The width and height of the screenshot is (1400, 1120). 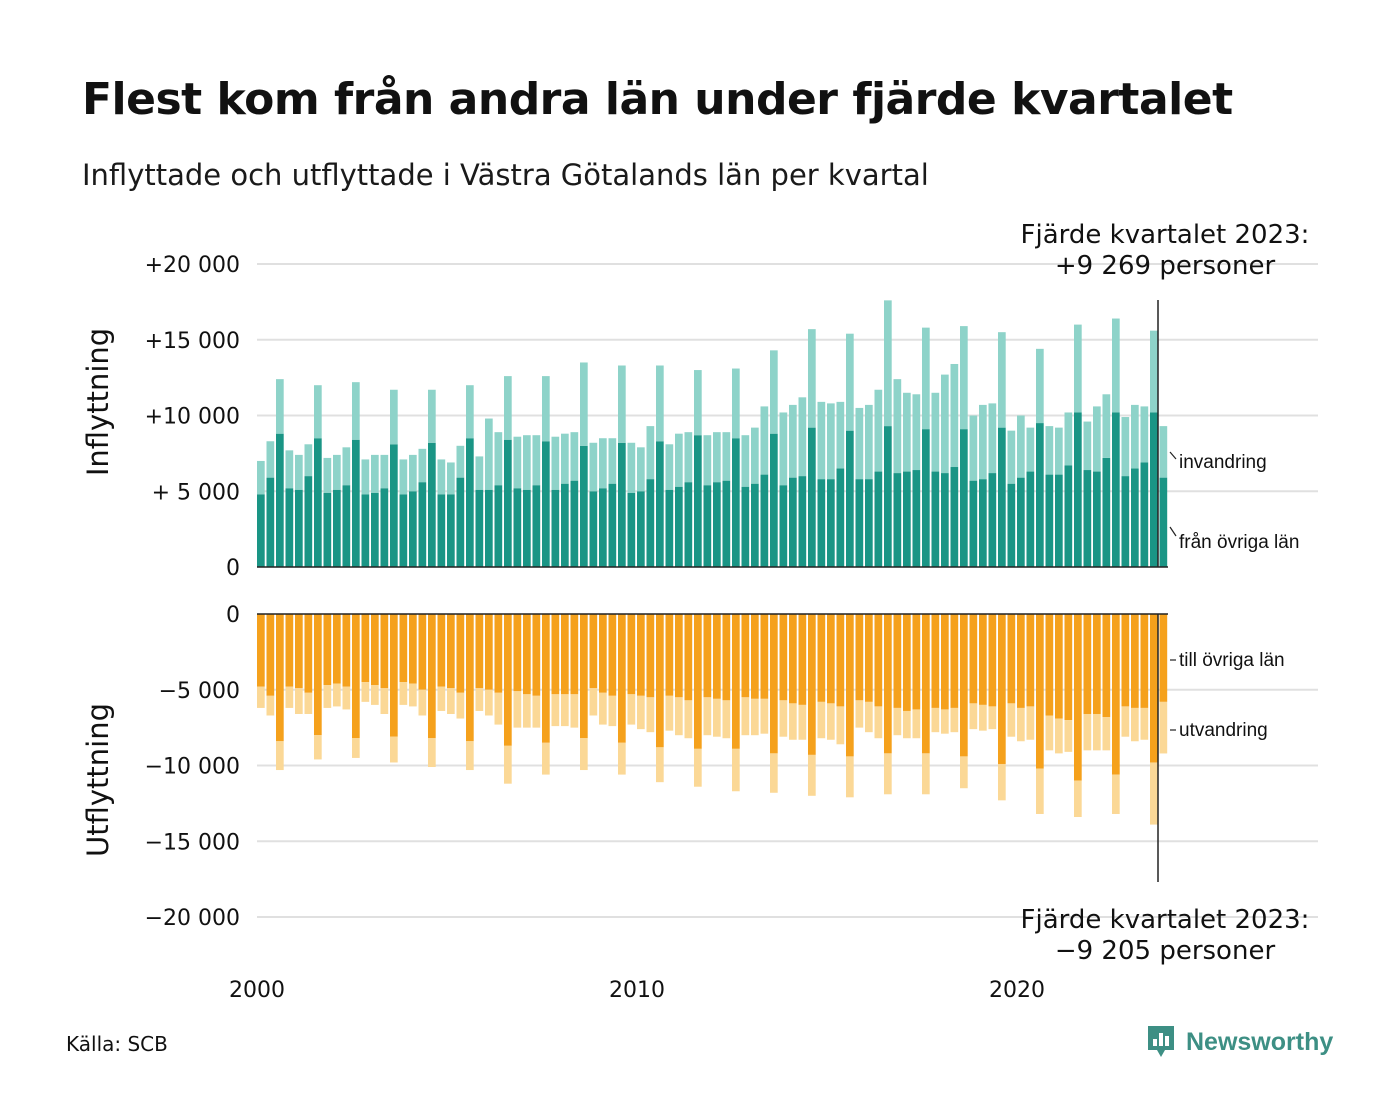 I want to click on y-tick-label: −10 000, so click(x=192, y=767).